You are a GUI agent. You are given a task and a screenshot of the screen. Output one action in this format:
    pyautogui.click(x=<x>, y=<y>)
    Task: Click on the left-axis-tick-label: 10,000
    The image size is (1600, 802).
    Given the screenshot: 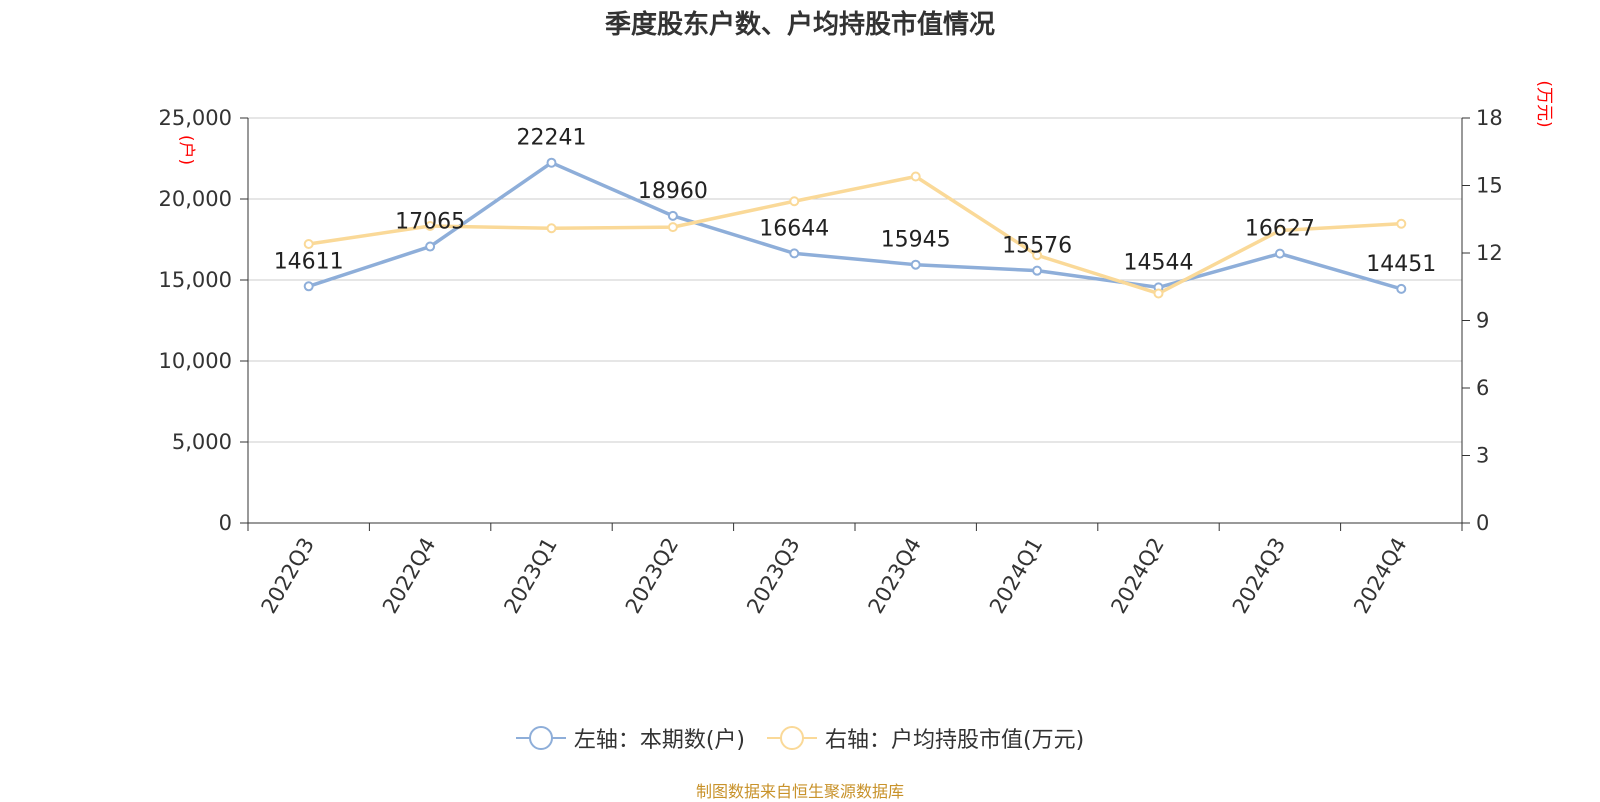 What is the action you would take?
    pyautogui.click(x=195, y=361)
    